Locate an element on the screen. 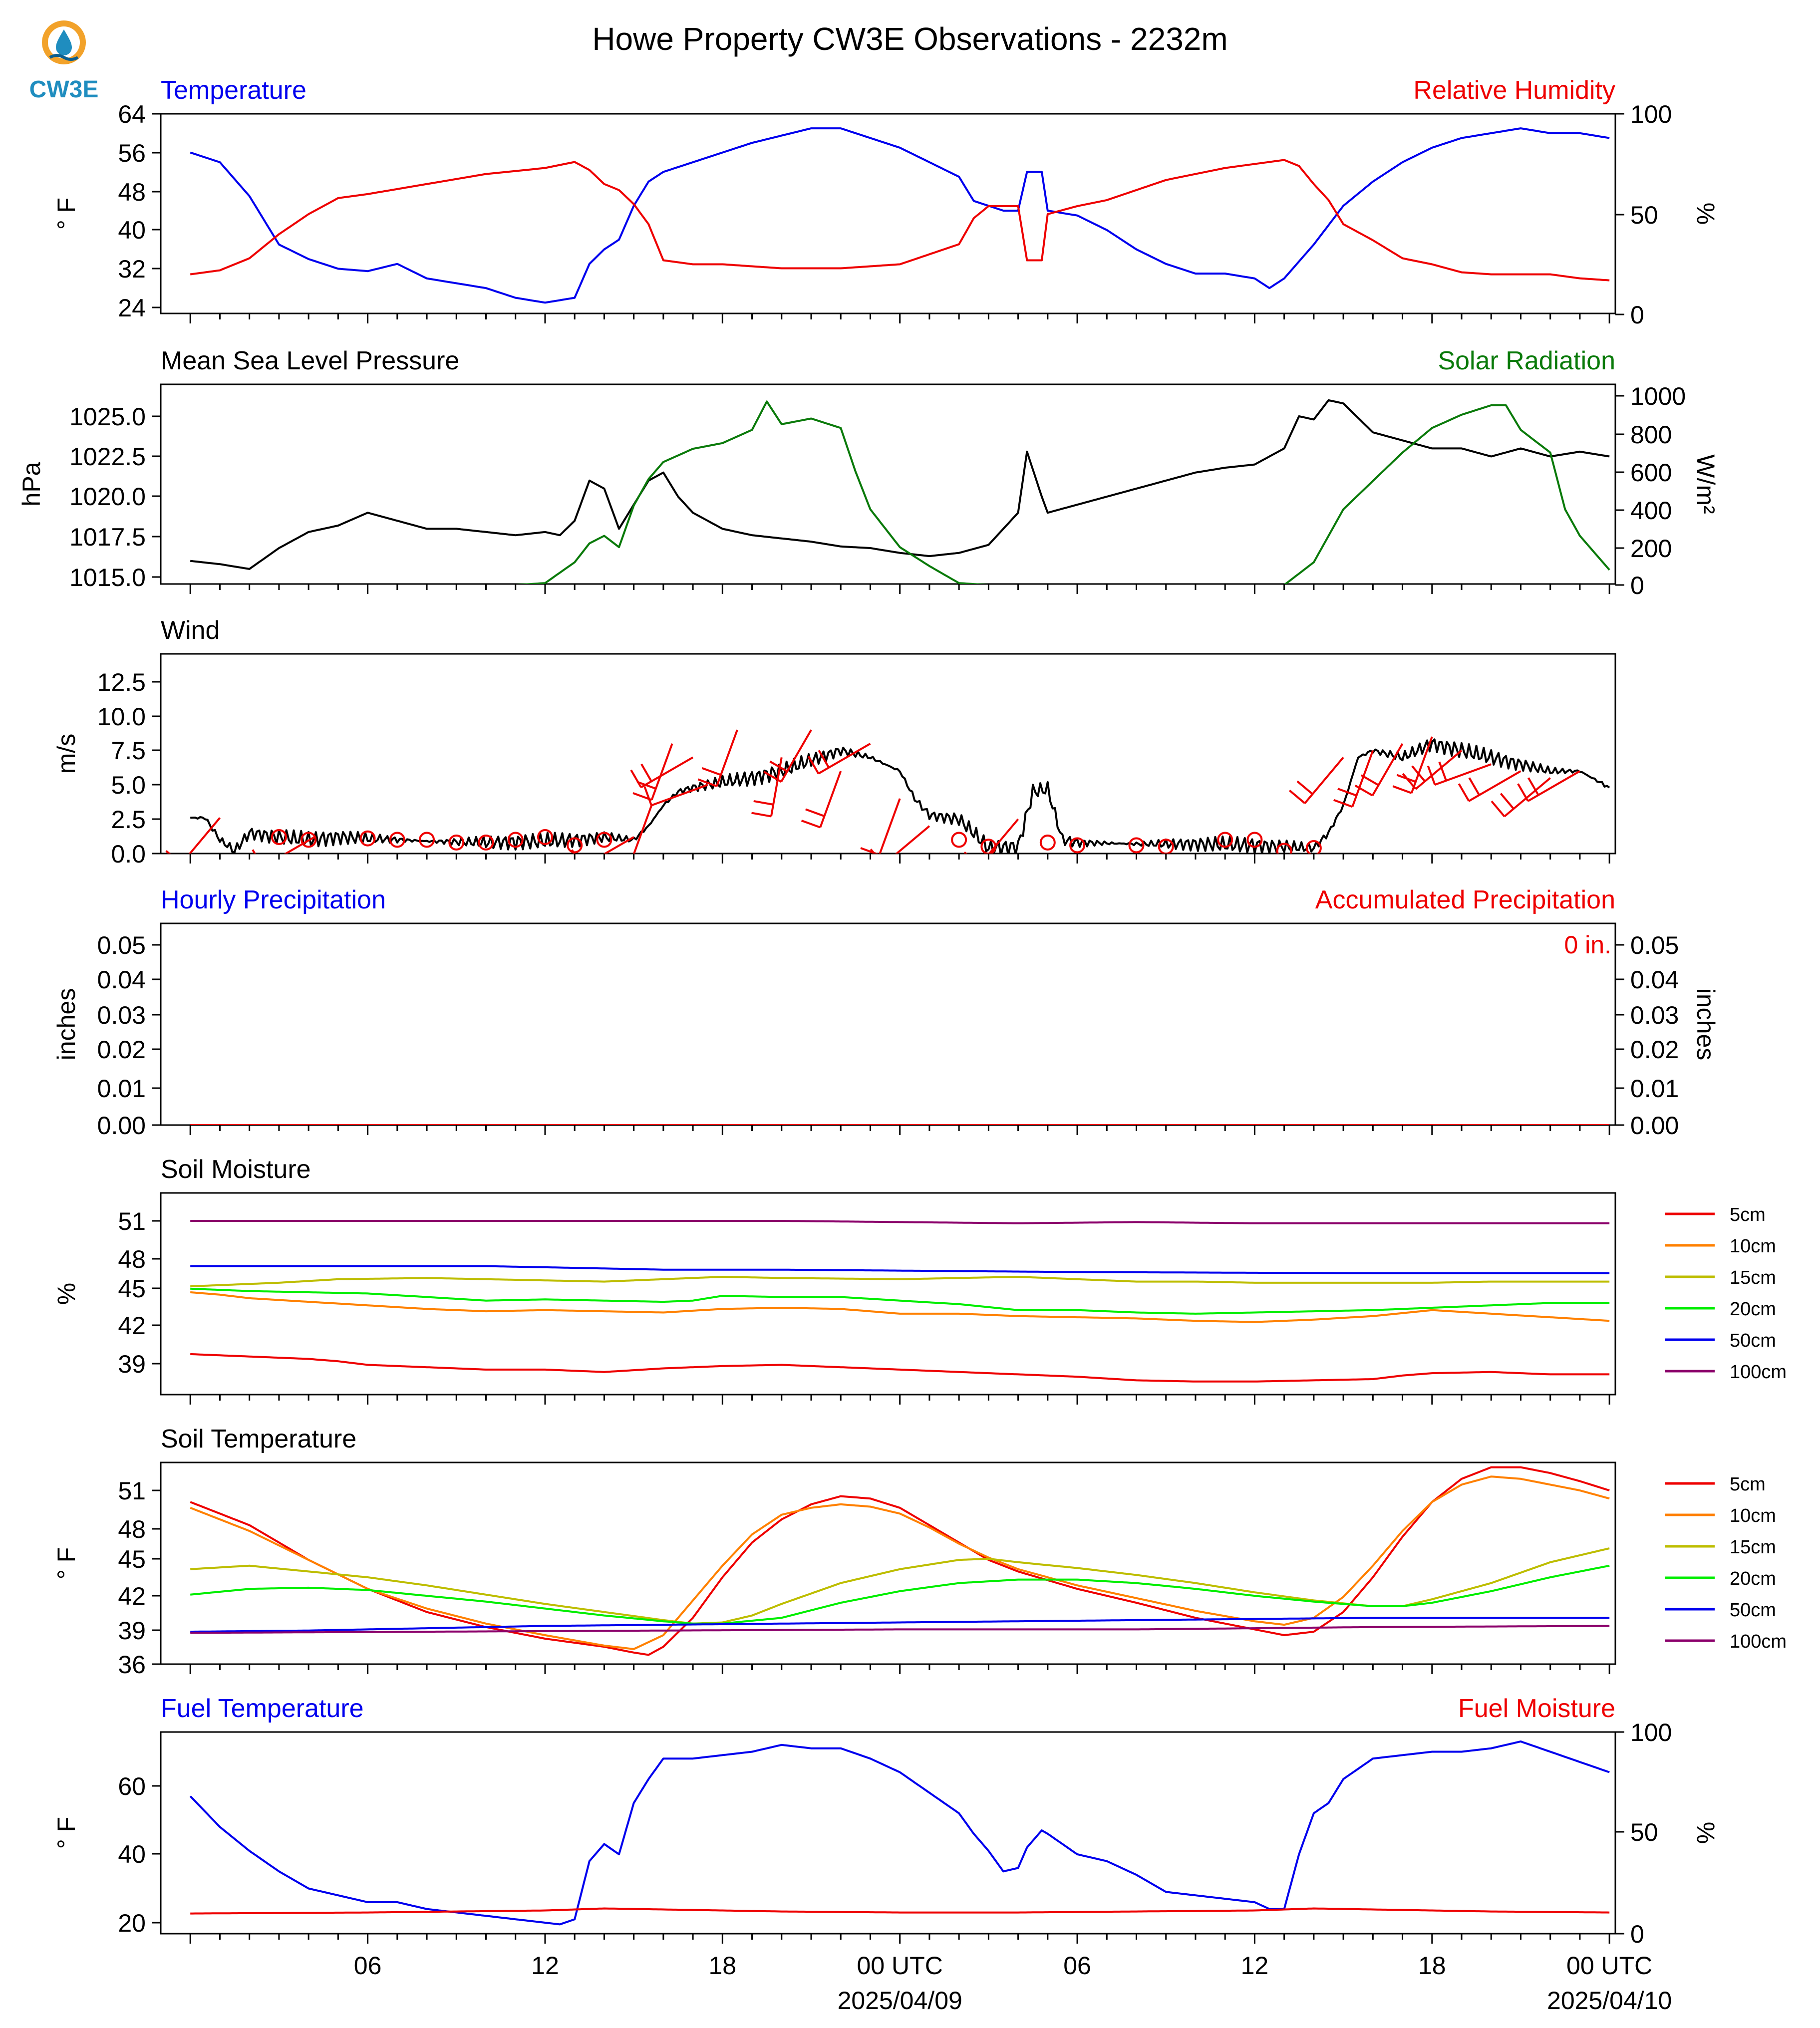  accumulated-annotation: 0 in. is located at coordinates (1587, 945).